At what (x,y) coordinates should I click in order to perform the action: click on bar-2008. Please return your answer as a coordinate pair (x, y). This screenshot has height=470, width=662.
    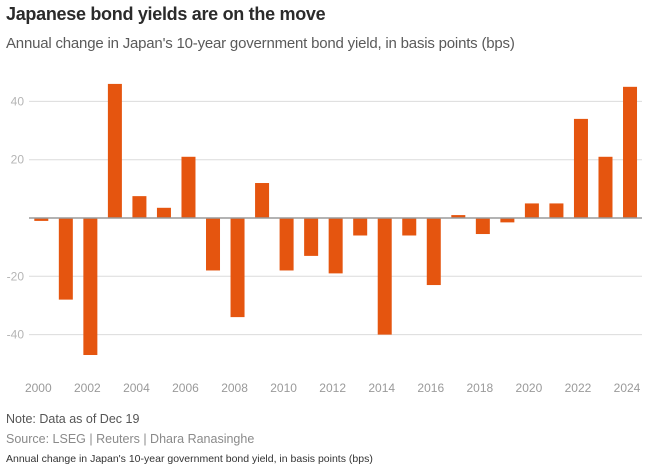
    Looking at the image, I should click on (237, 268).